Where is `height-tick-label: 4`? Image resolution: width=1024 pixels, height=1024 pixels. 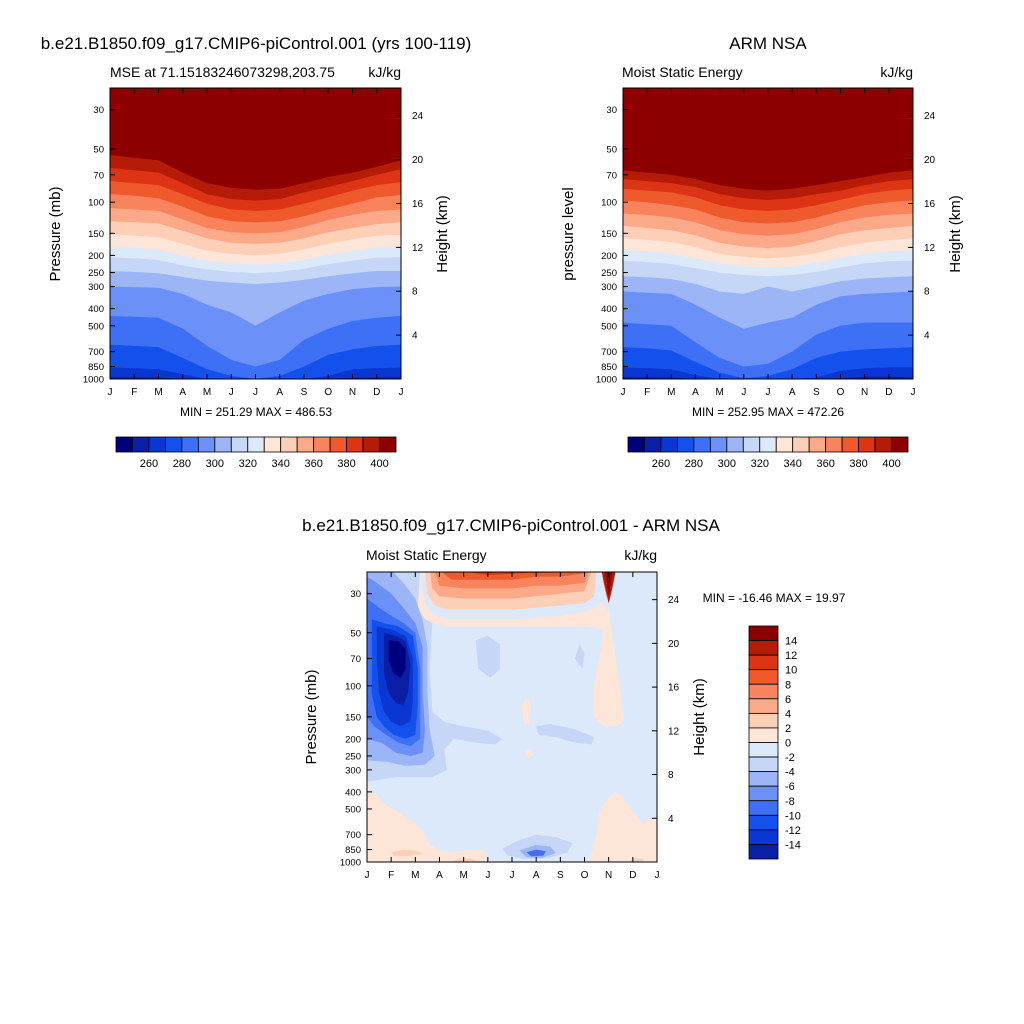 height-tick-label: 4 is located at coordinates (415, 336).